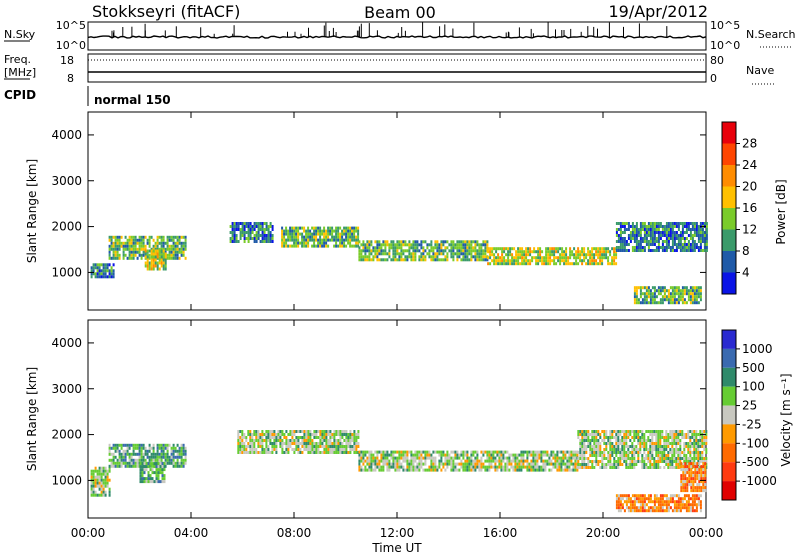  Describe the element at coordinates (66, 227) in the screenshot. I see `y-tick-label: 2000` at that location.